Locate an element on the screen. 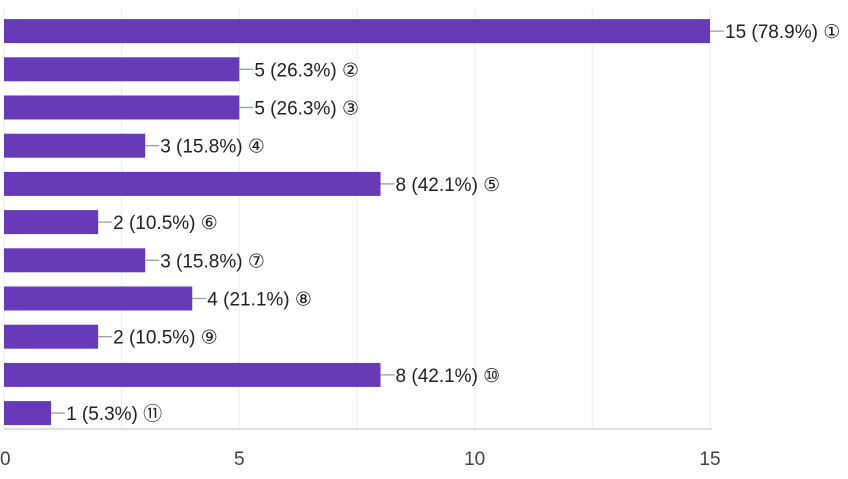 Image resolution: width=848 pixels, height=479 pixels. data-label: 5 (26.3%) ③ is located at coordinates (306, 109).